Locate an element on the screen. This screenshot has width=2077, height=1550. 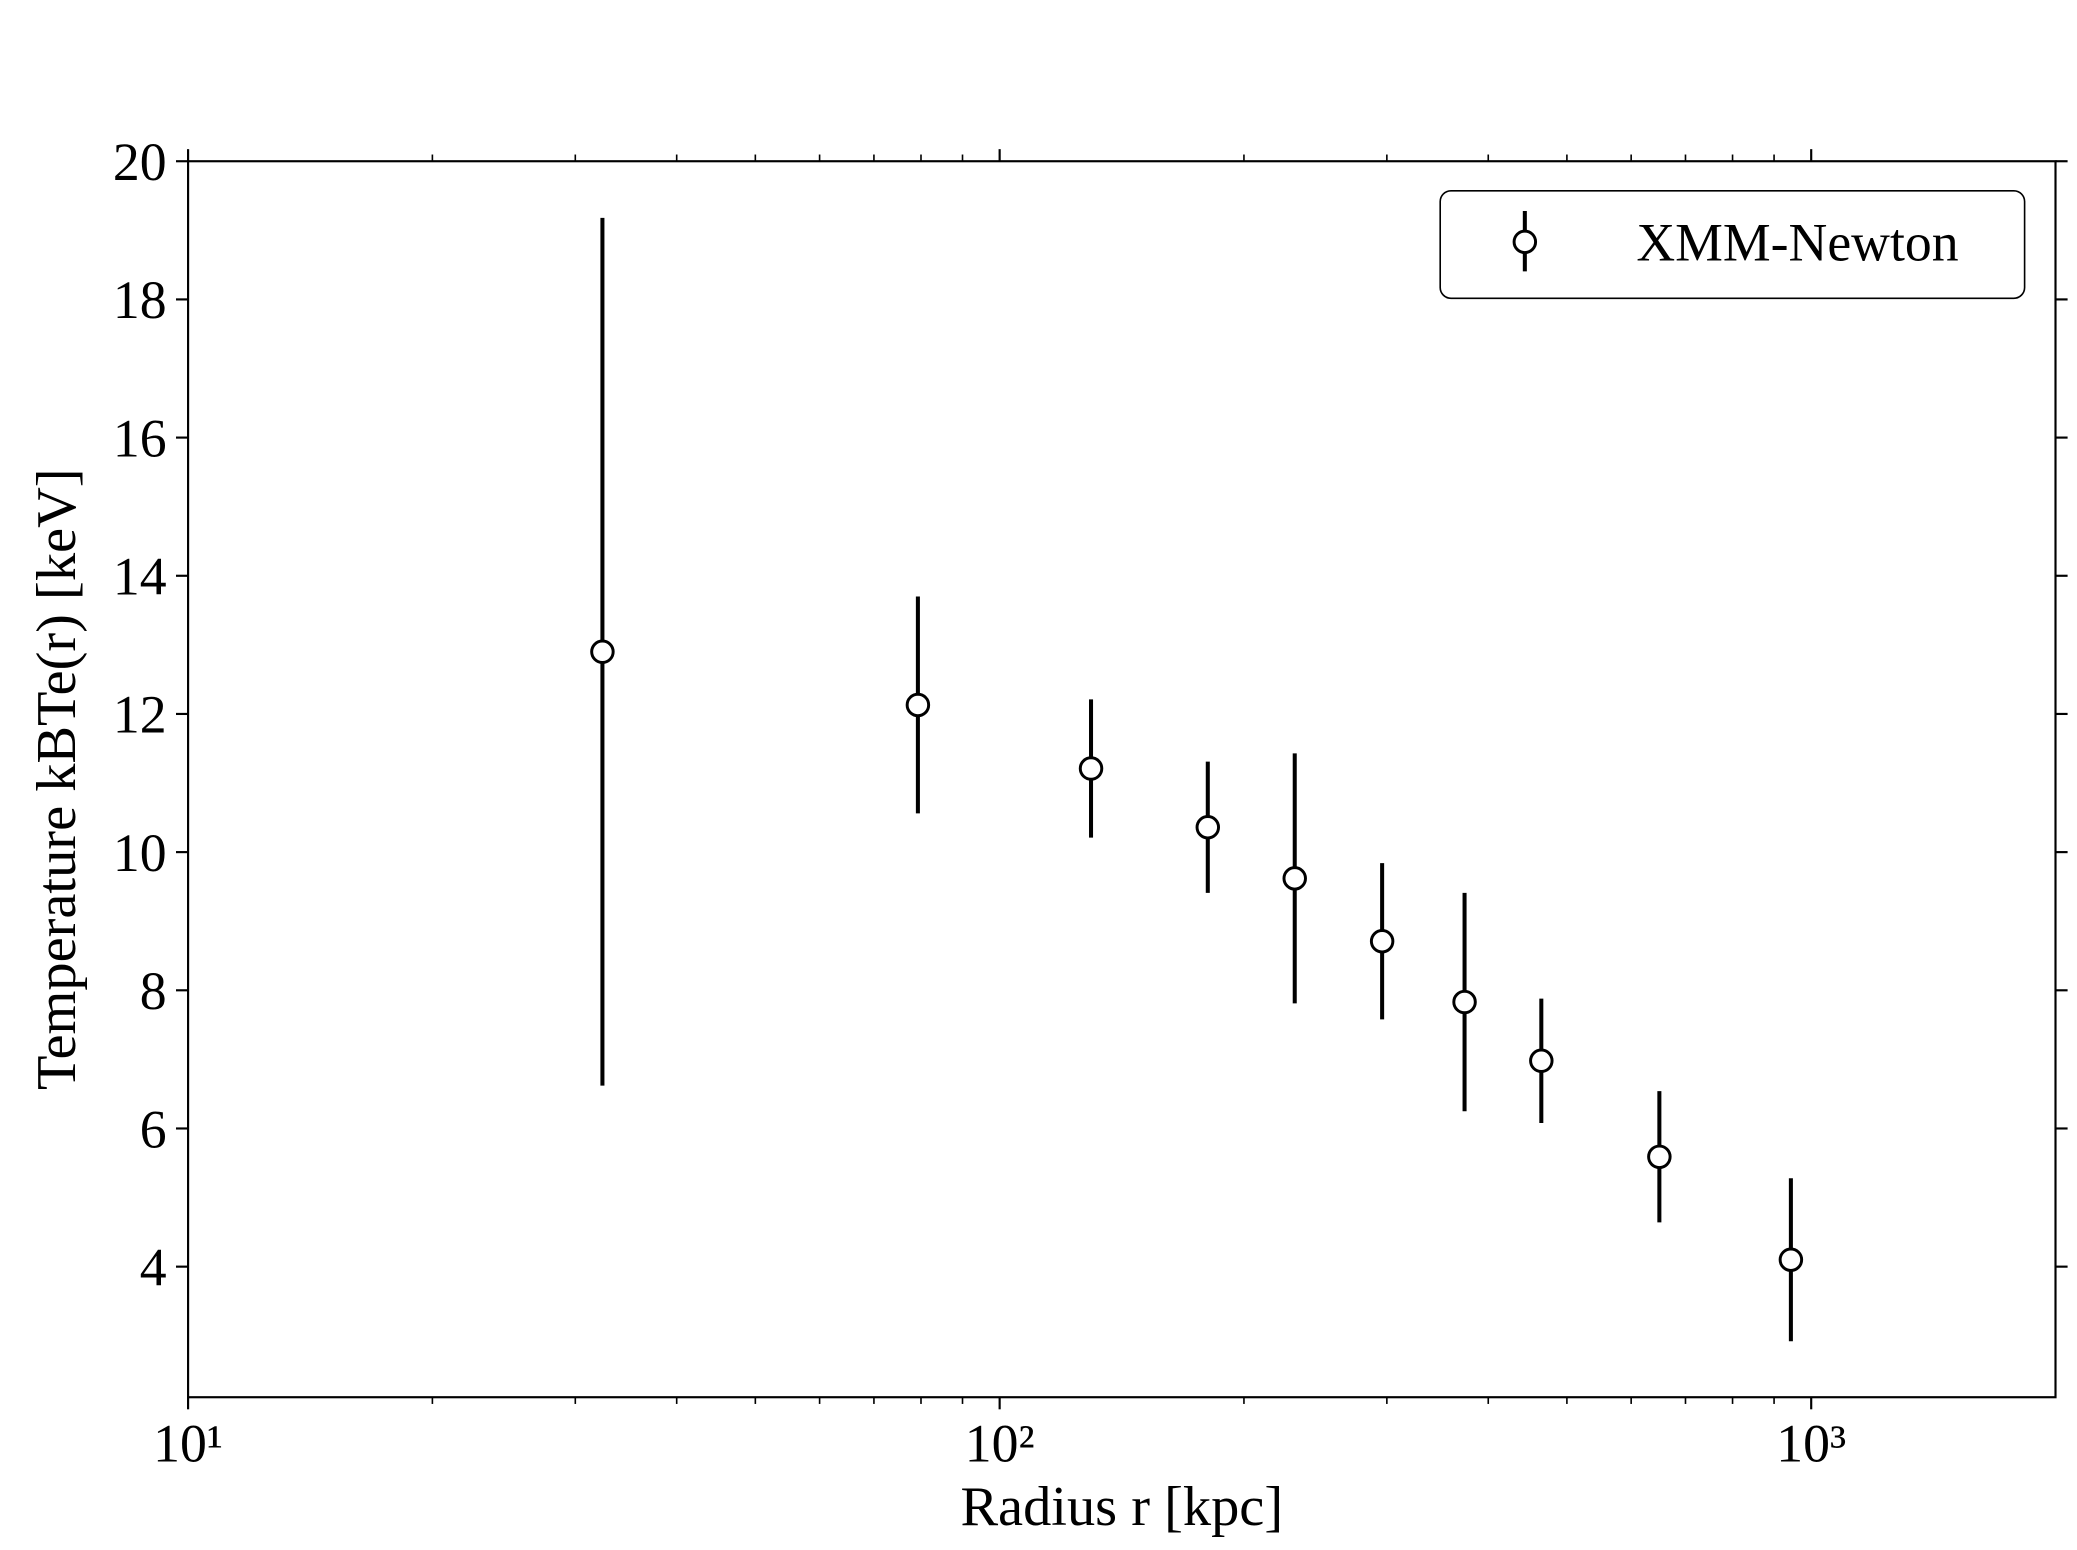
x-axis-label: Radius r [kpc] is located at coordinates (1121, 1507).